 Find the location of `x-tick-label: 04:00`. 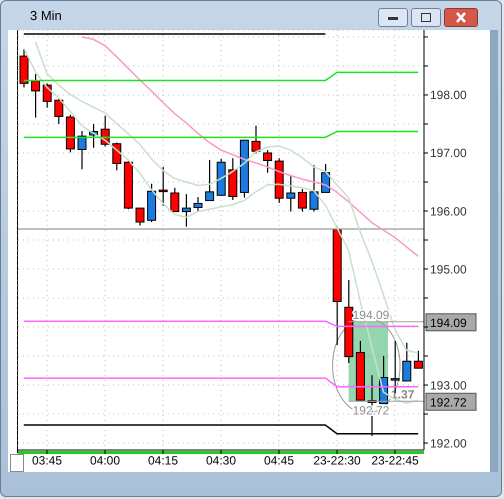

x-tick-label: 04:00 is located at coordinates (105, 461).